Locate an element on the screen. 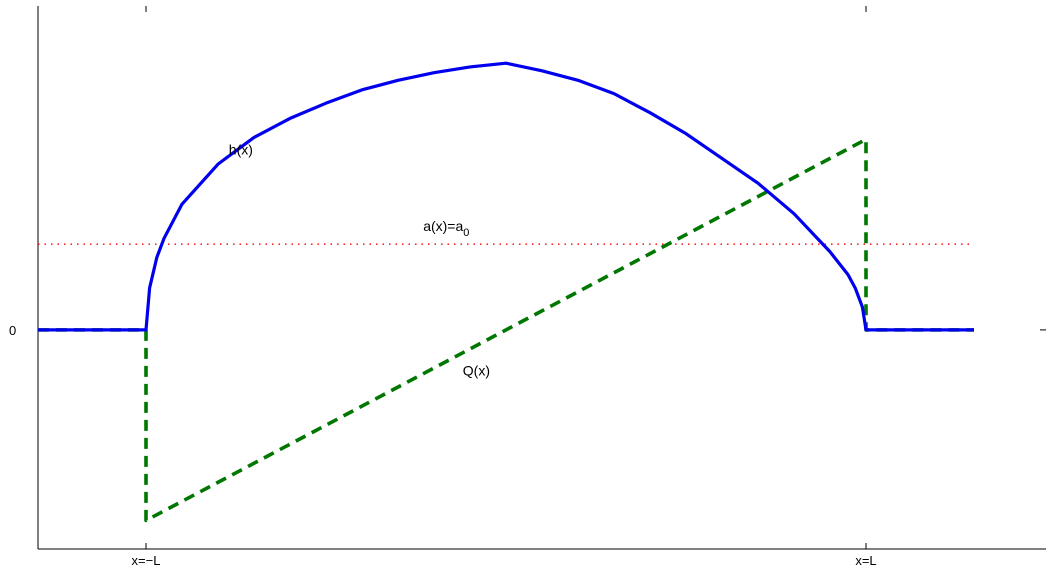  annotations-group: h(x) a(x)=a0 Q(x) is located at coordinates (359, 260).